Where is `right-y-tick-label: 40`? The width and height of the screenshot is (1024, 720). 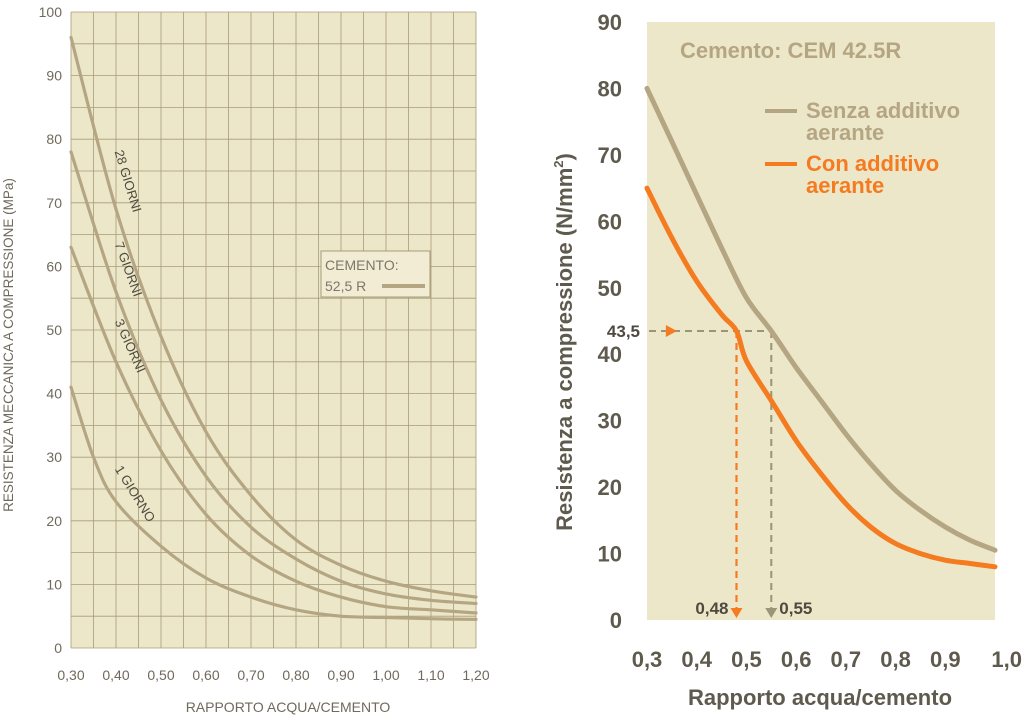 right-y-tick-label: 40 is located at coordinates (610, 354).